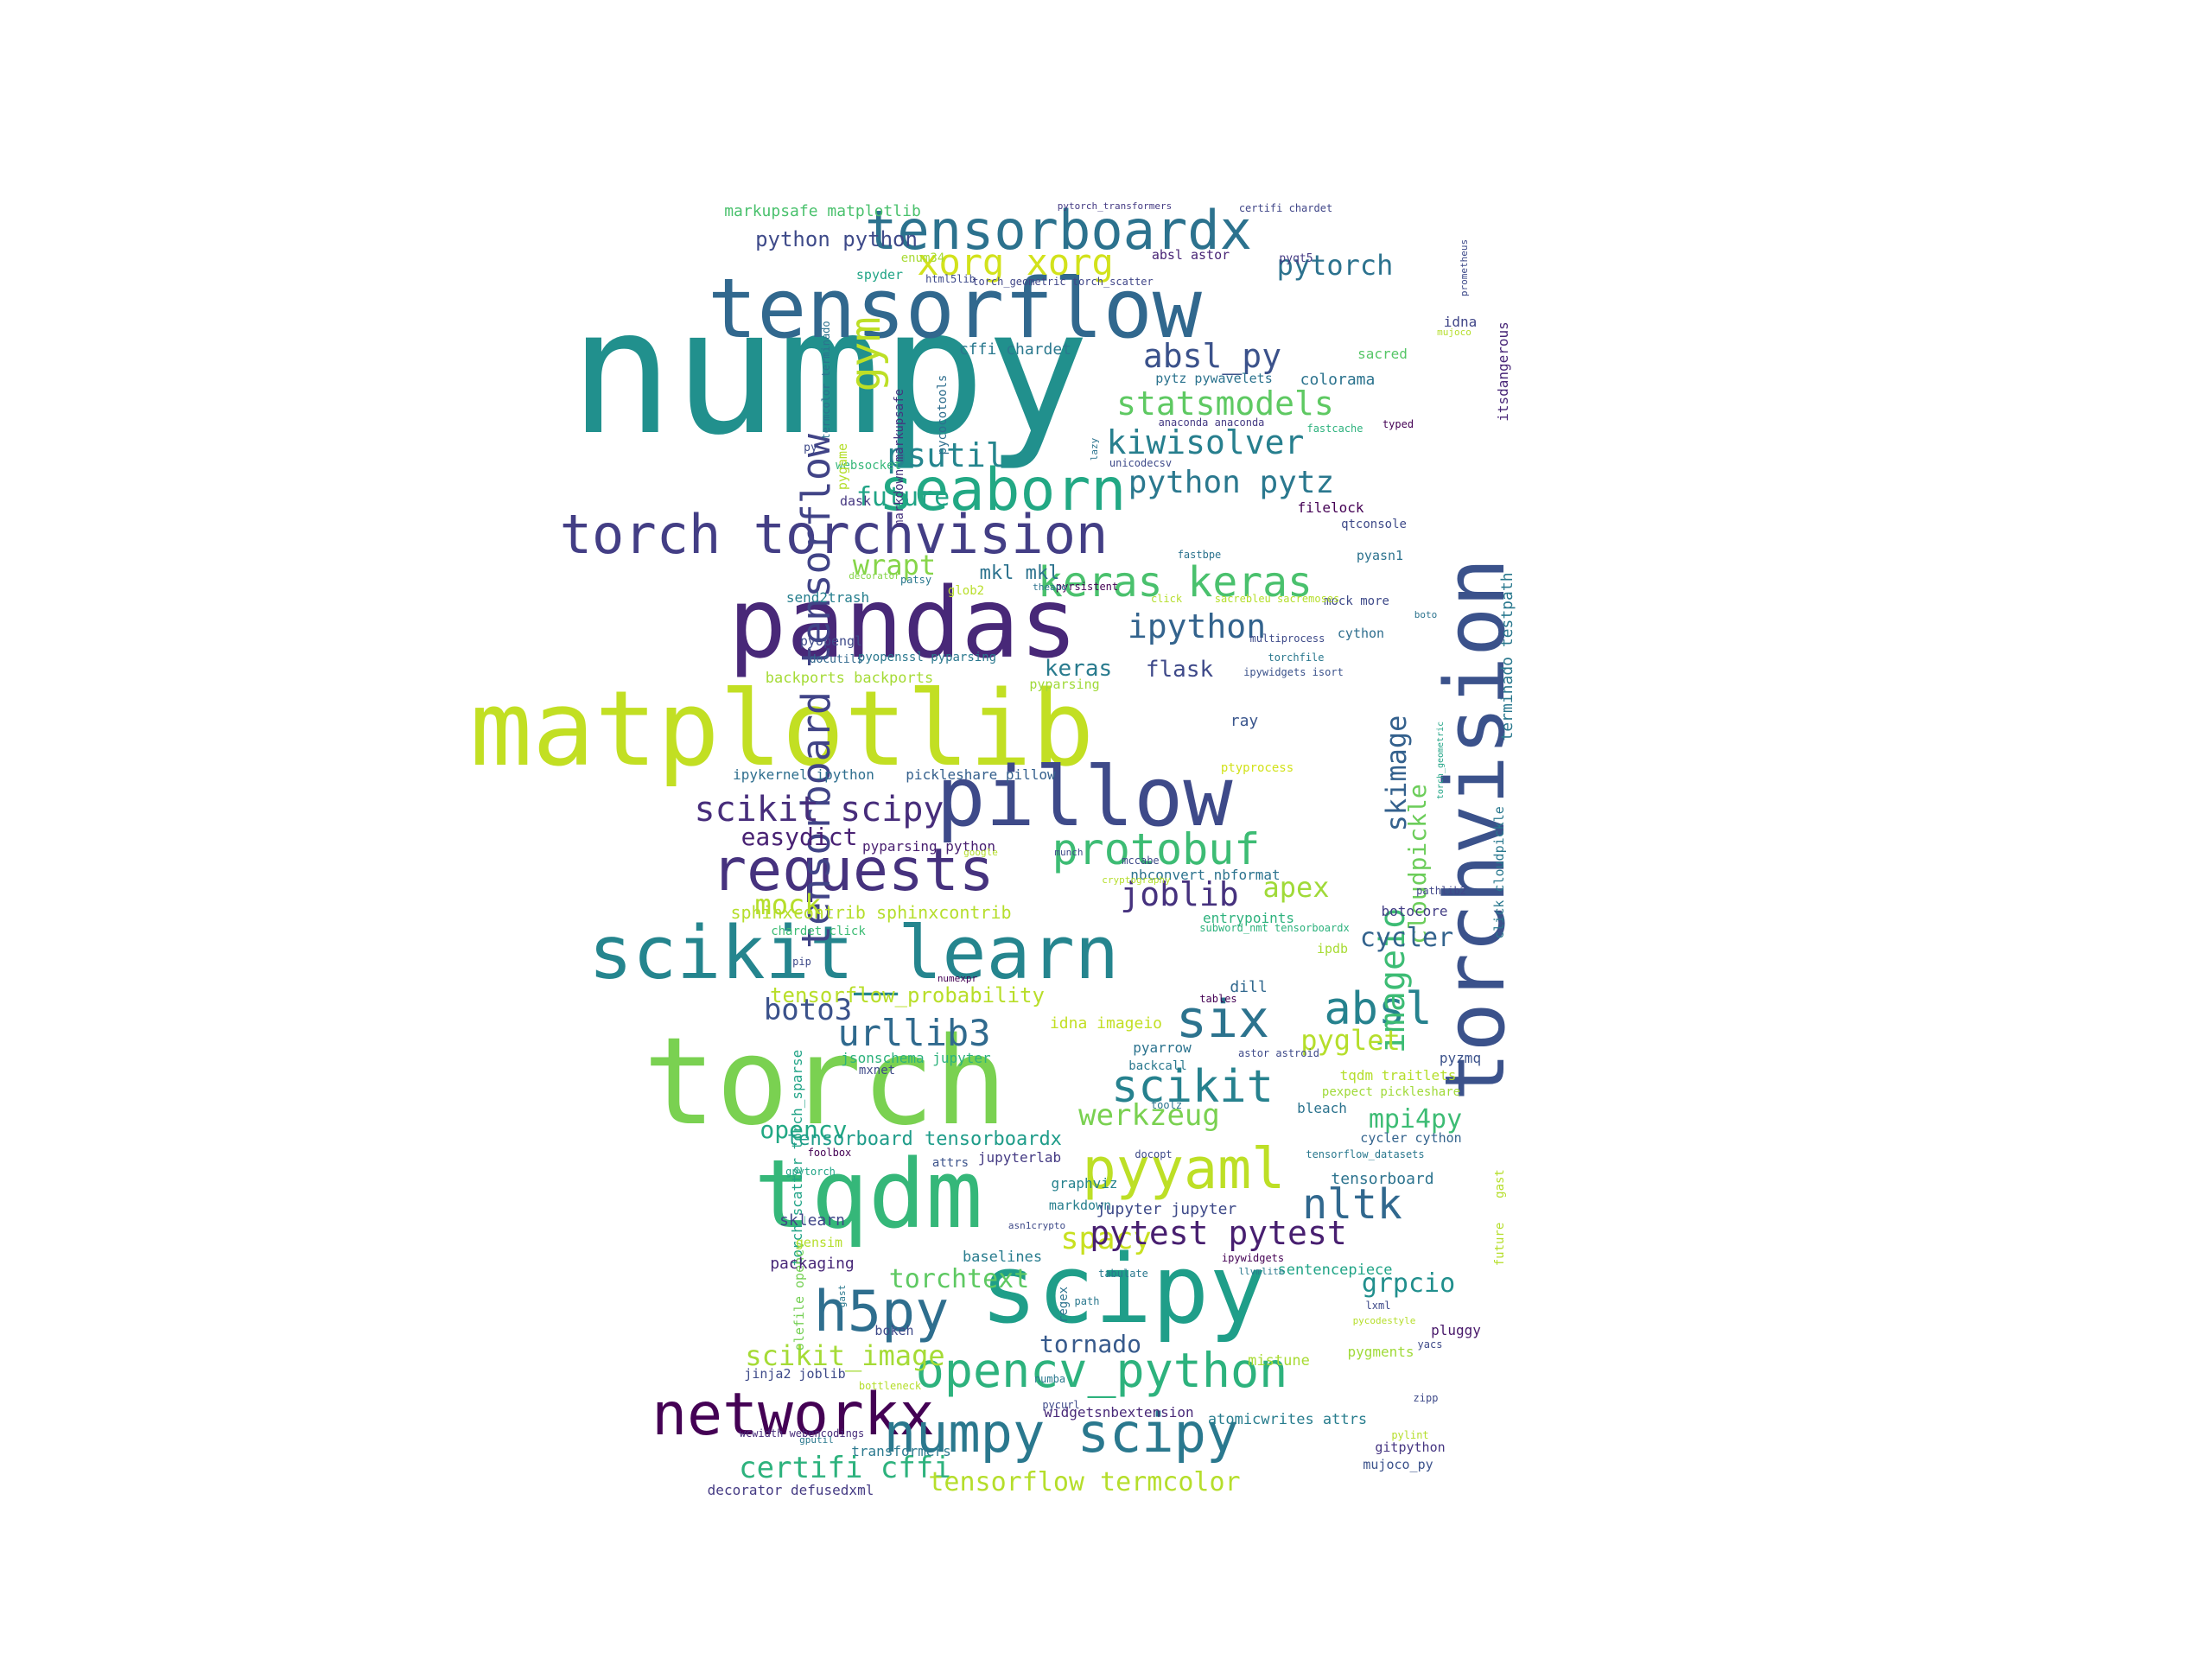  Describe the element at coordinates (803, 774) in the screenshot. I see `word-103: ipykernel ipython` at that location.